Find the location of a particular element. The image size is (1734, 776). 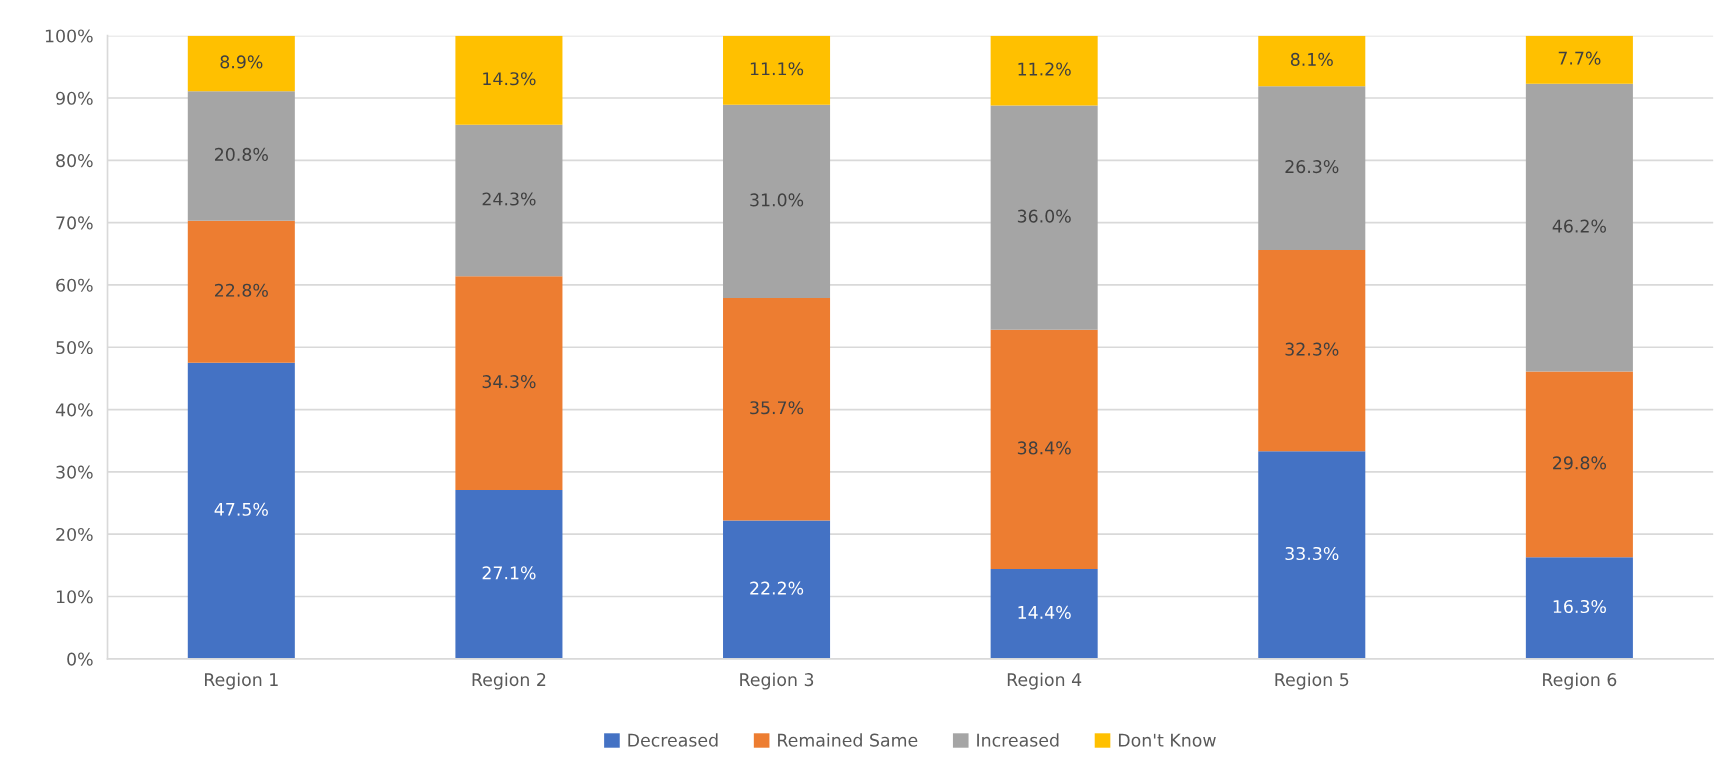

x-tick-label: Region 2 is located at coordinates (509, 681).